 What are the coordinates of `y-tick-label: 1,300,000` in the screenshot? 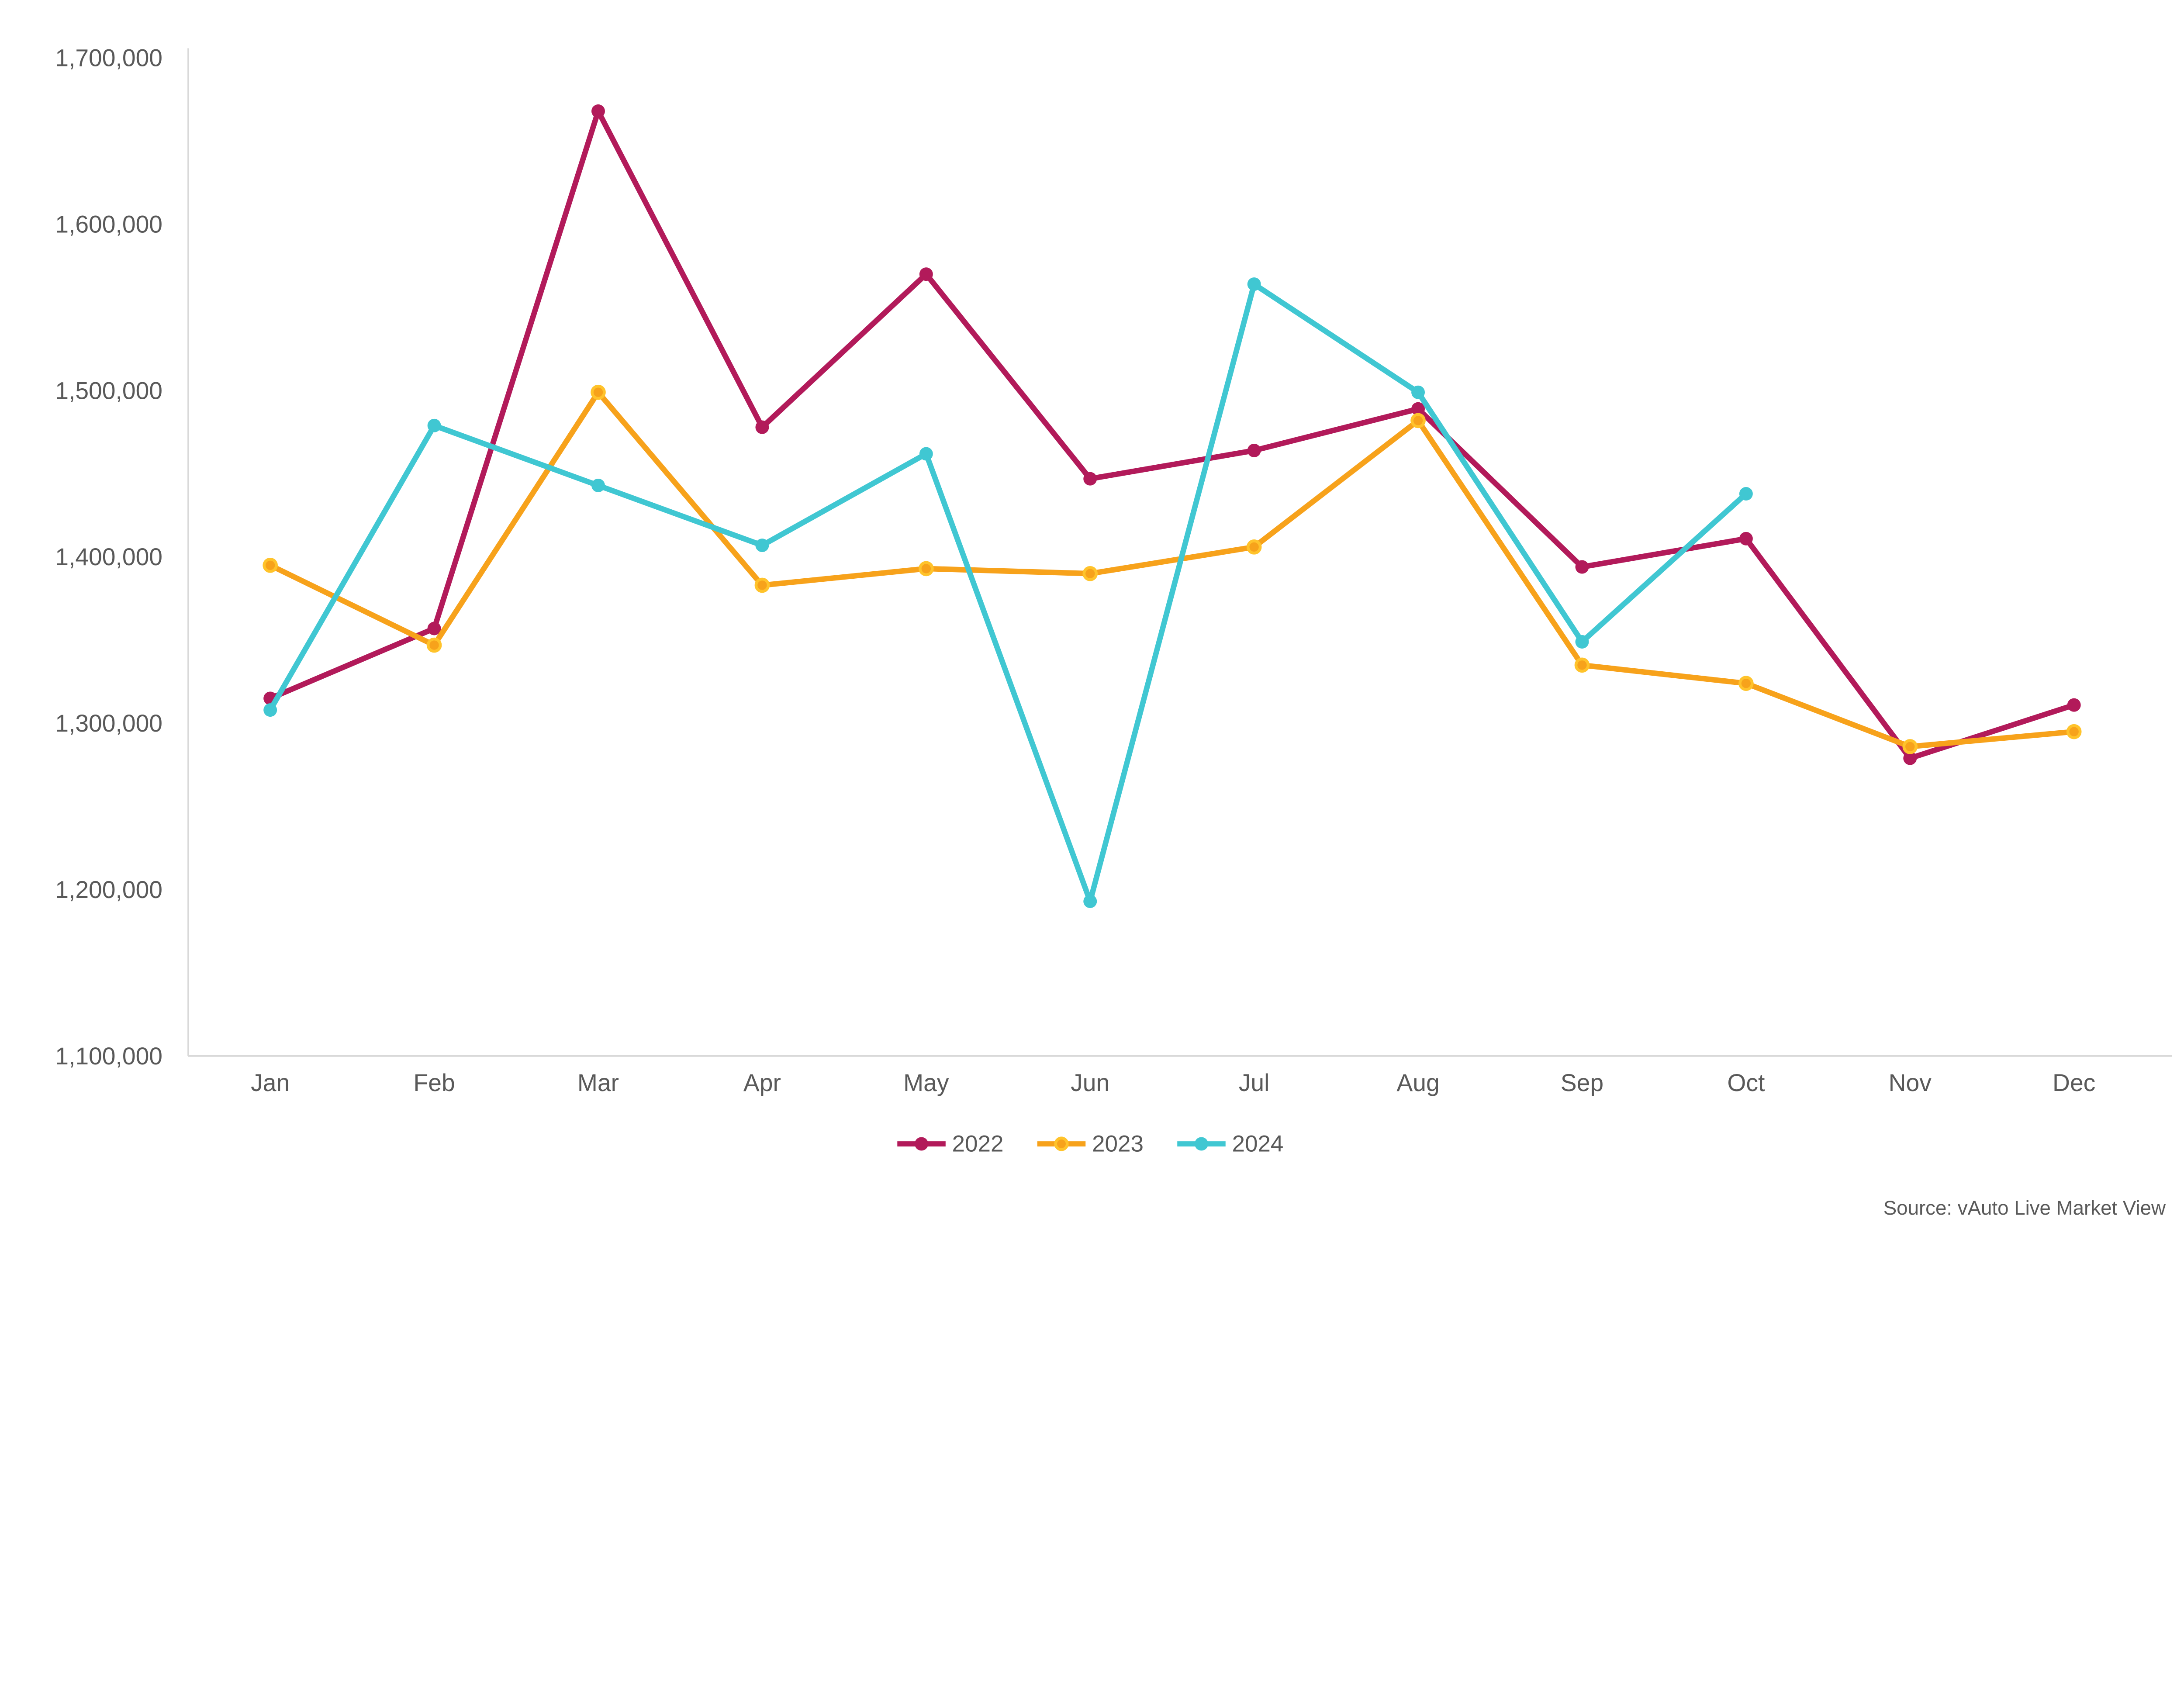 It's located at (108, 723).